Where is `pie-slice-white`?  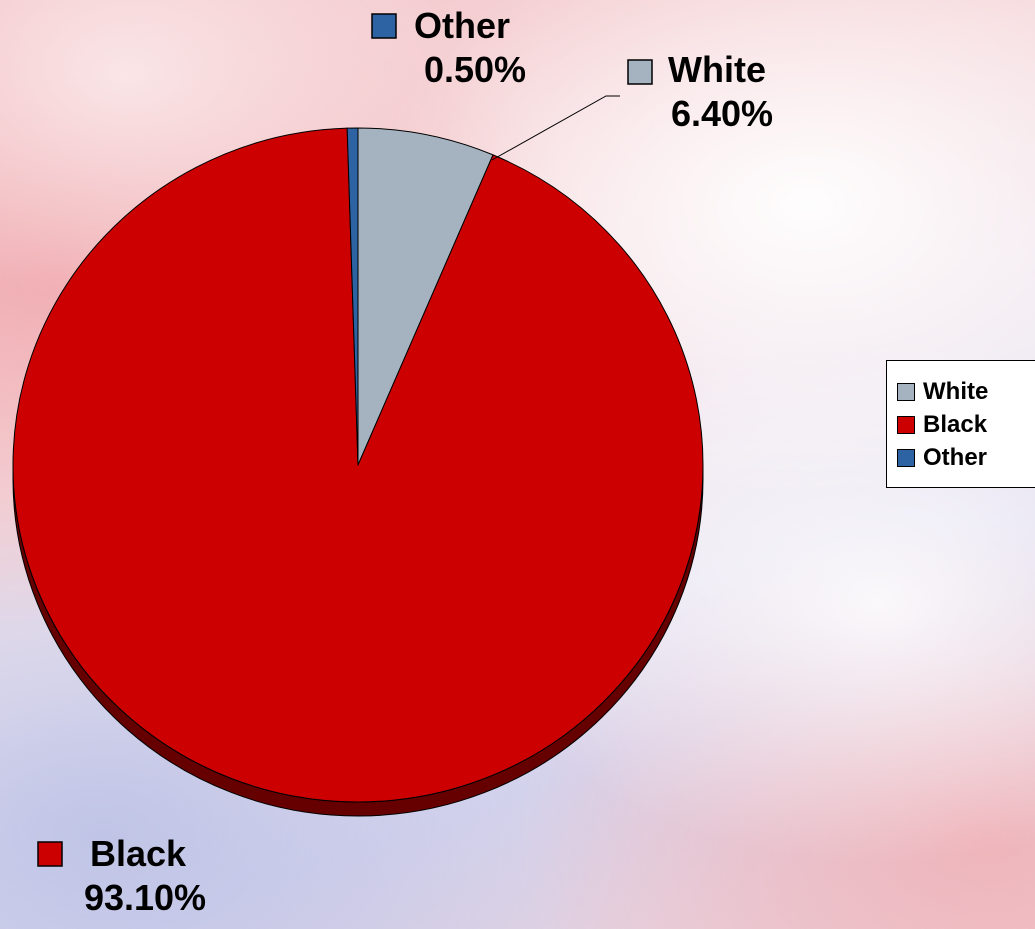 pie-slice-white is located at coordinates (425, 296).